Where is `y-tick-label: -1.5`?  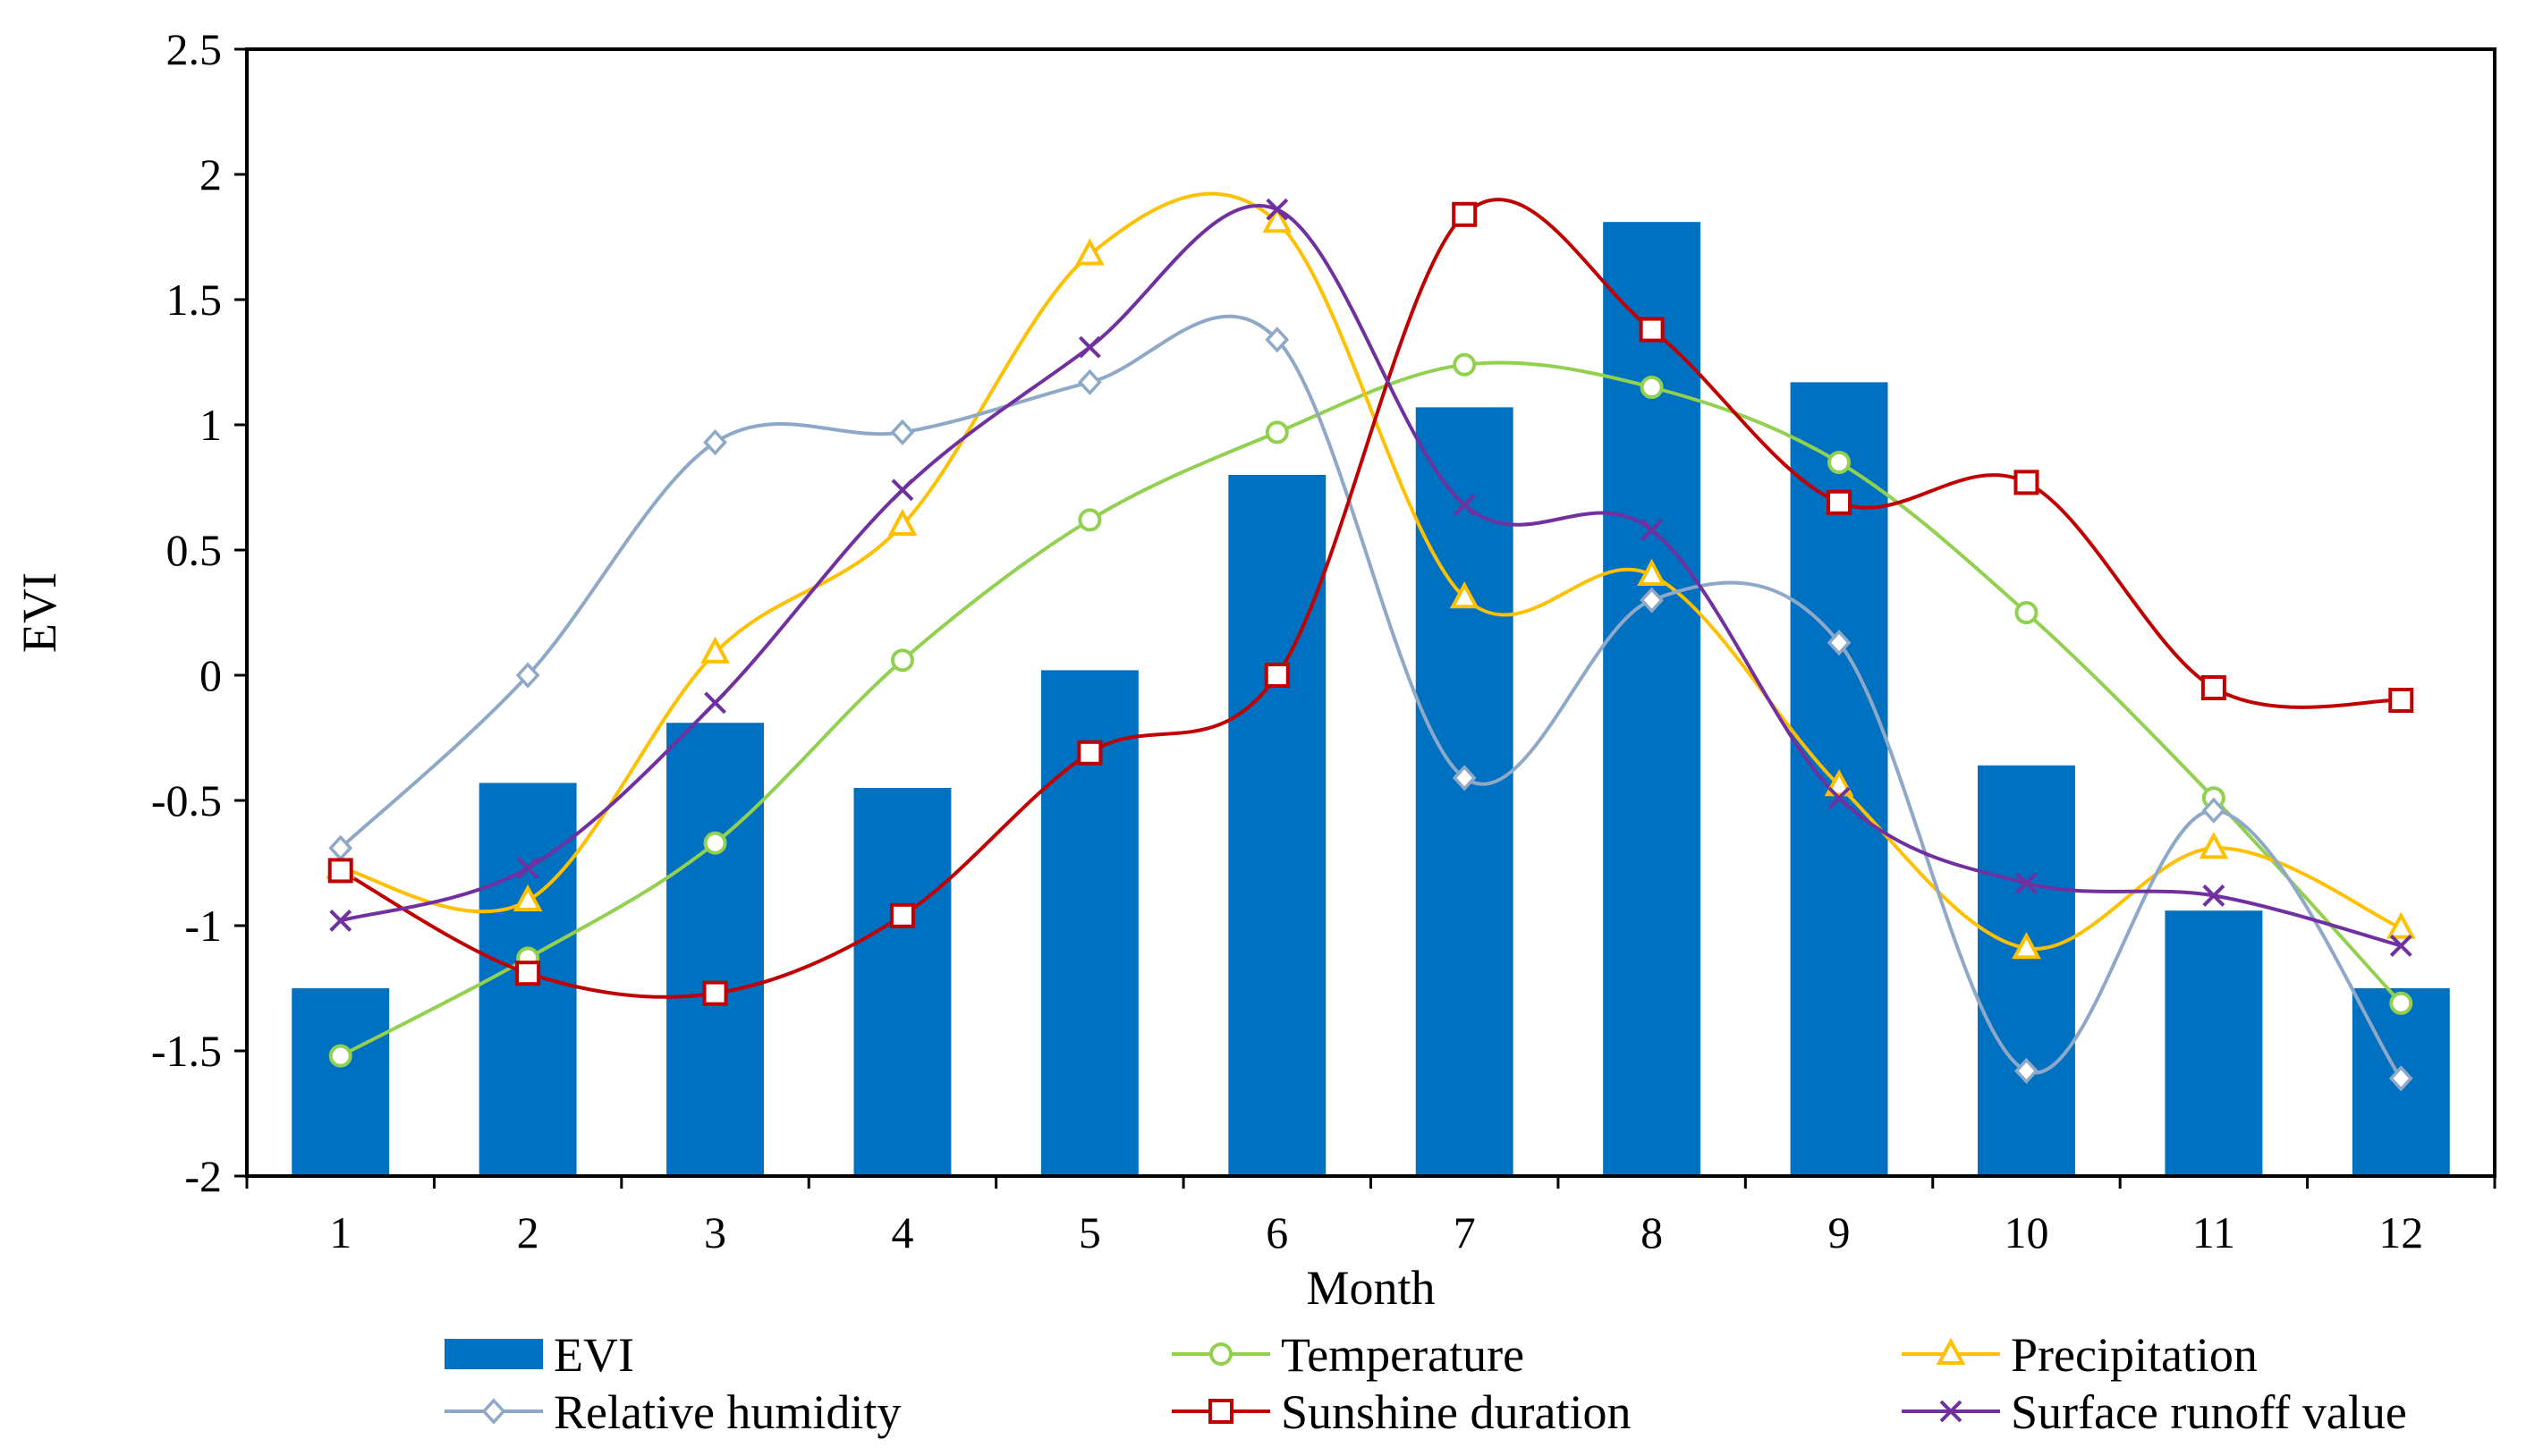
y-tick-label: -1.5 is located at coordinates (186, 1051).